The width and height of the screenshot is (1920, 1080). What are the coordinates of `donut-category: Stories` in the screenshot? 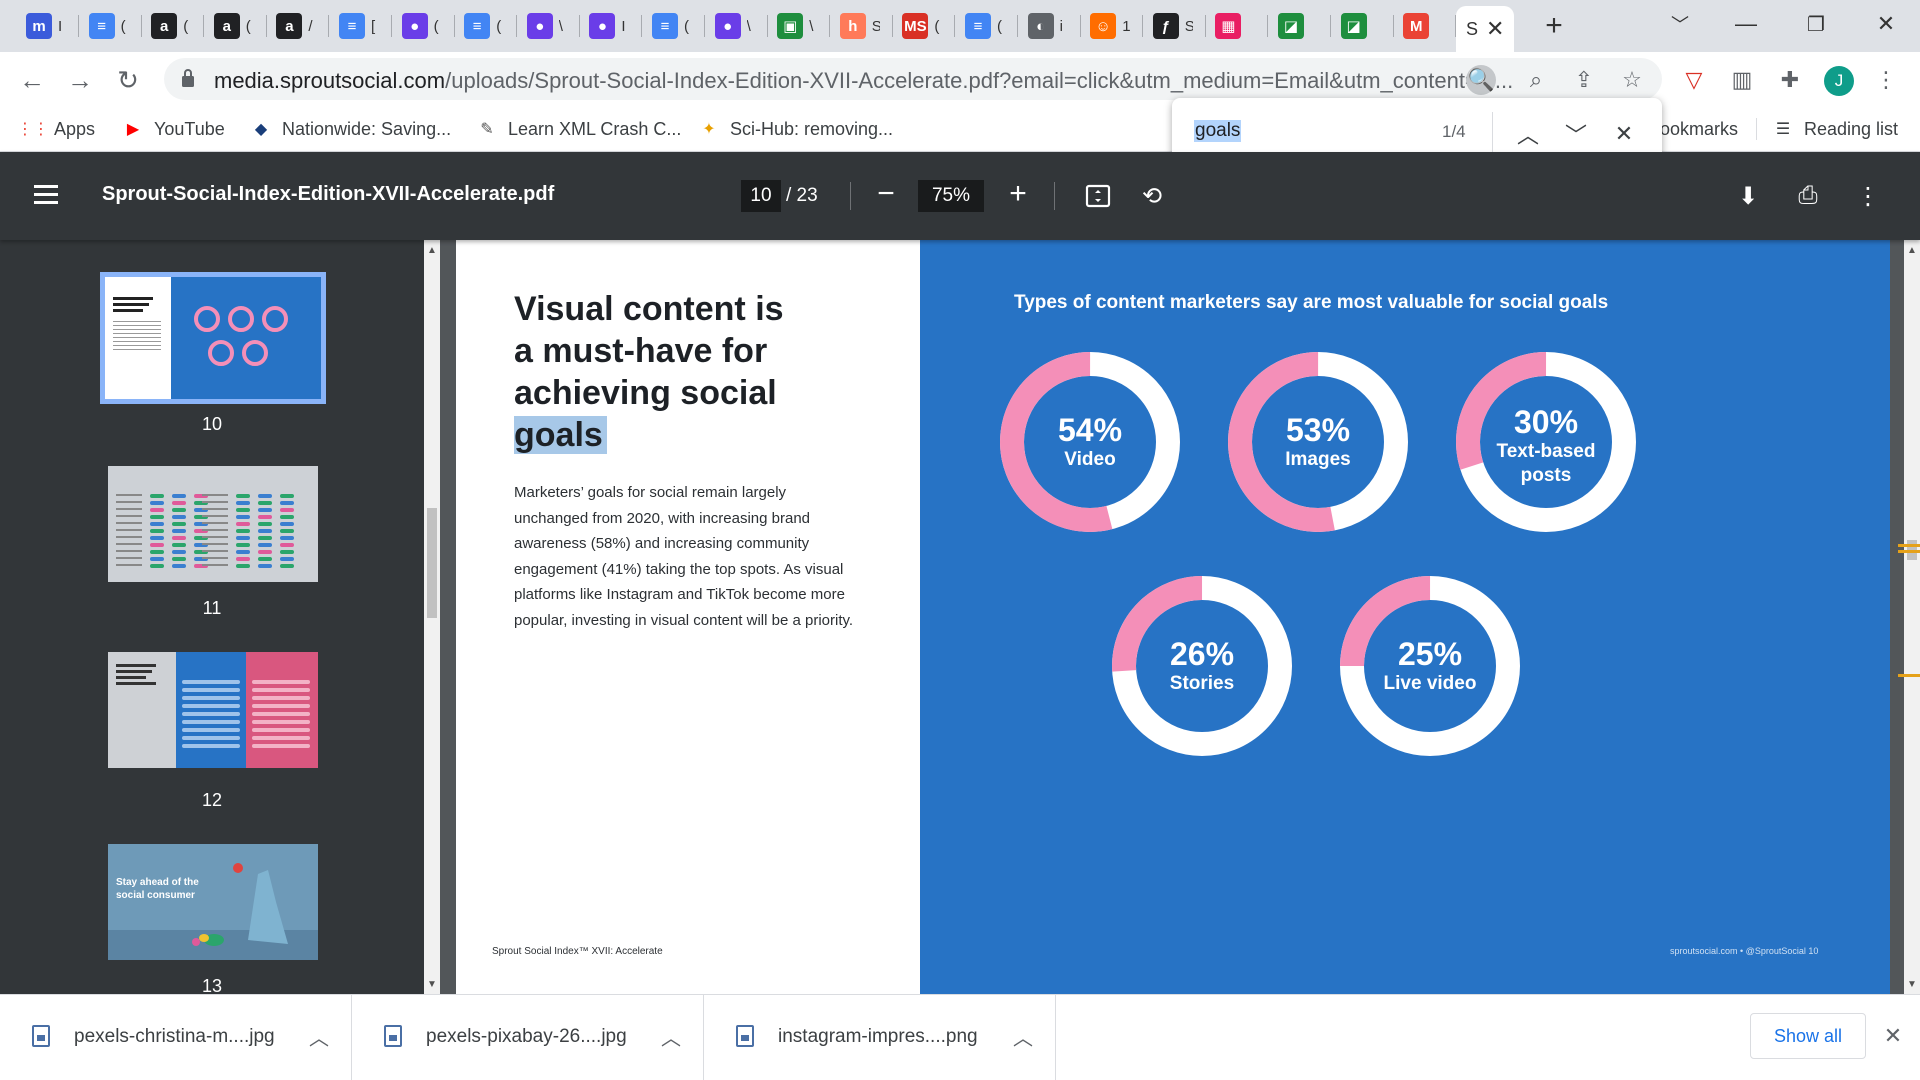 It's located at (1202, 683).